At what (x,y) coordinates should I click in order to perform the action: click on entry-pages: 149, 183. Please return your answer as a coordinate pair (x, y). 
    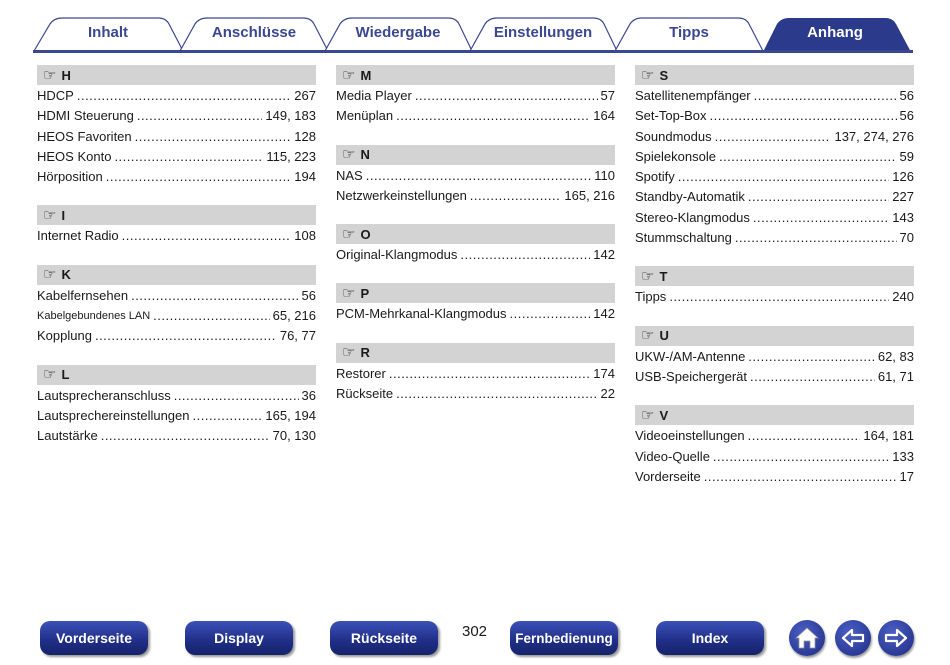
    Looking at the image, I should click on (290, 116).